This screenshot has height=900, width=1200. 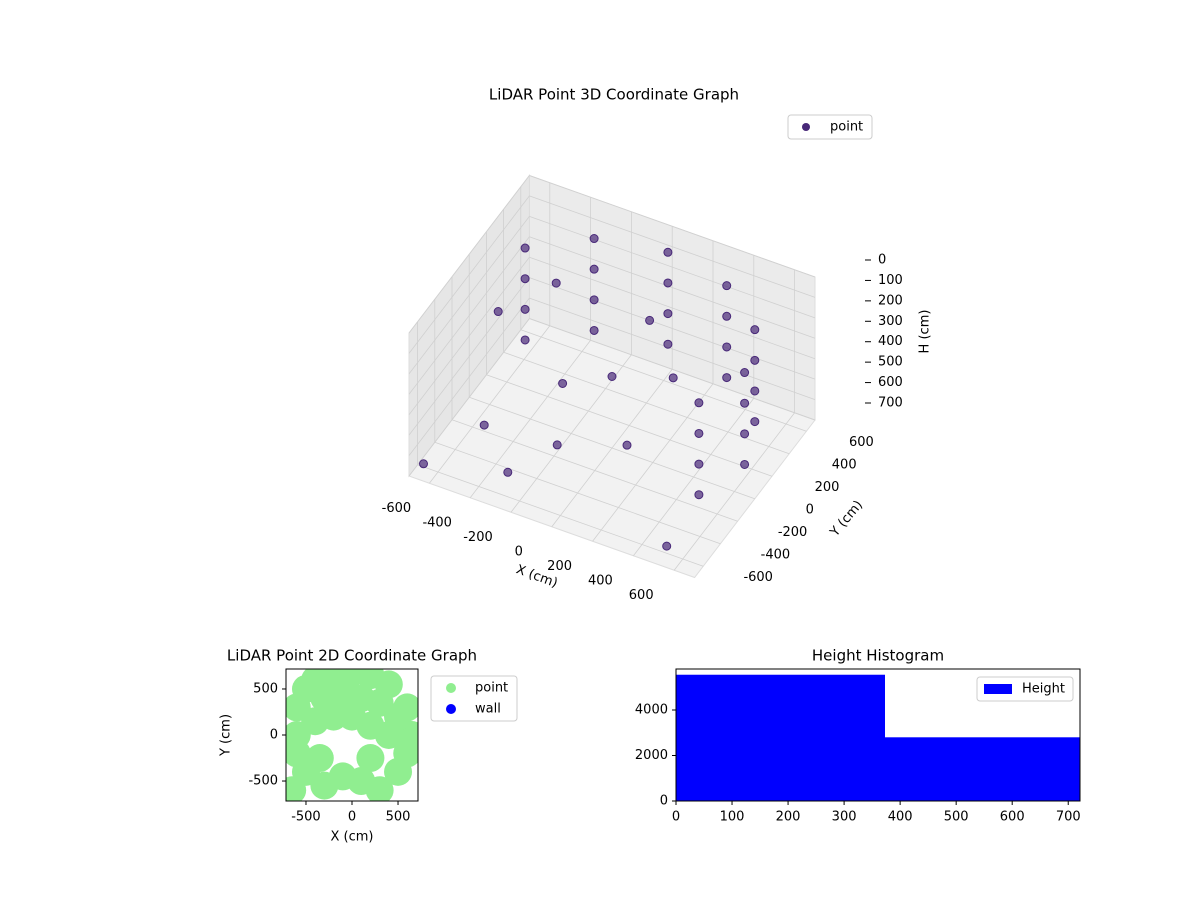 What do you see at coordinates (614, 95) in the screenshot?
I see `chart-title: LiDAR Point 3D Coordinate Graph` at bounding box center [614, 95].